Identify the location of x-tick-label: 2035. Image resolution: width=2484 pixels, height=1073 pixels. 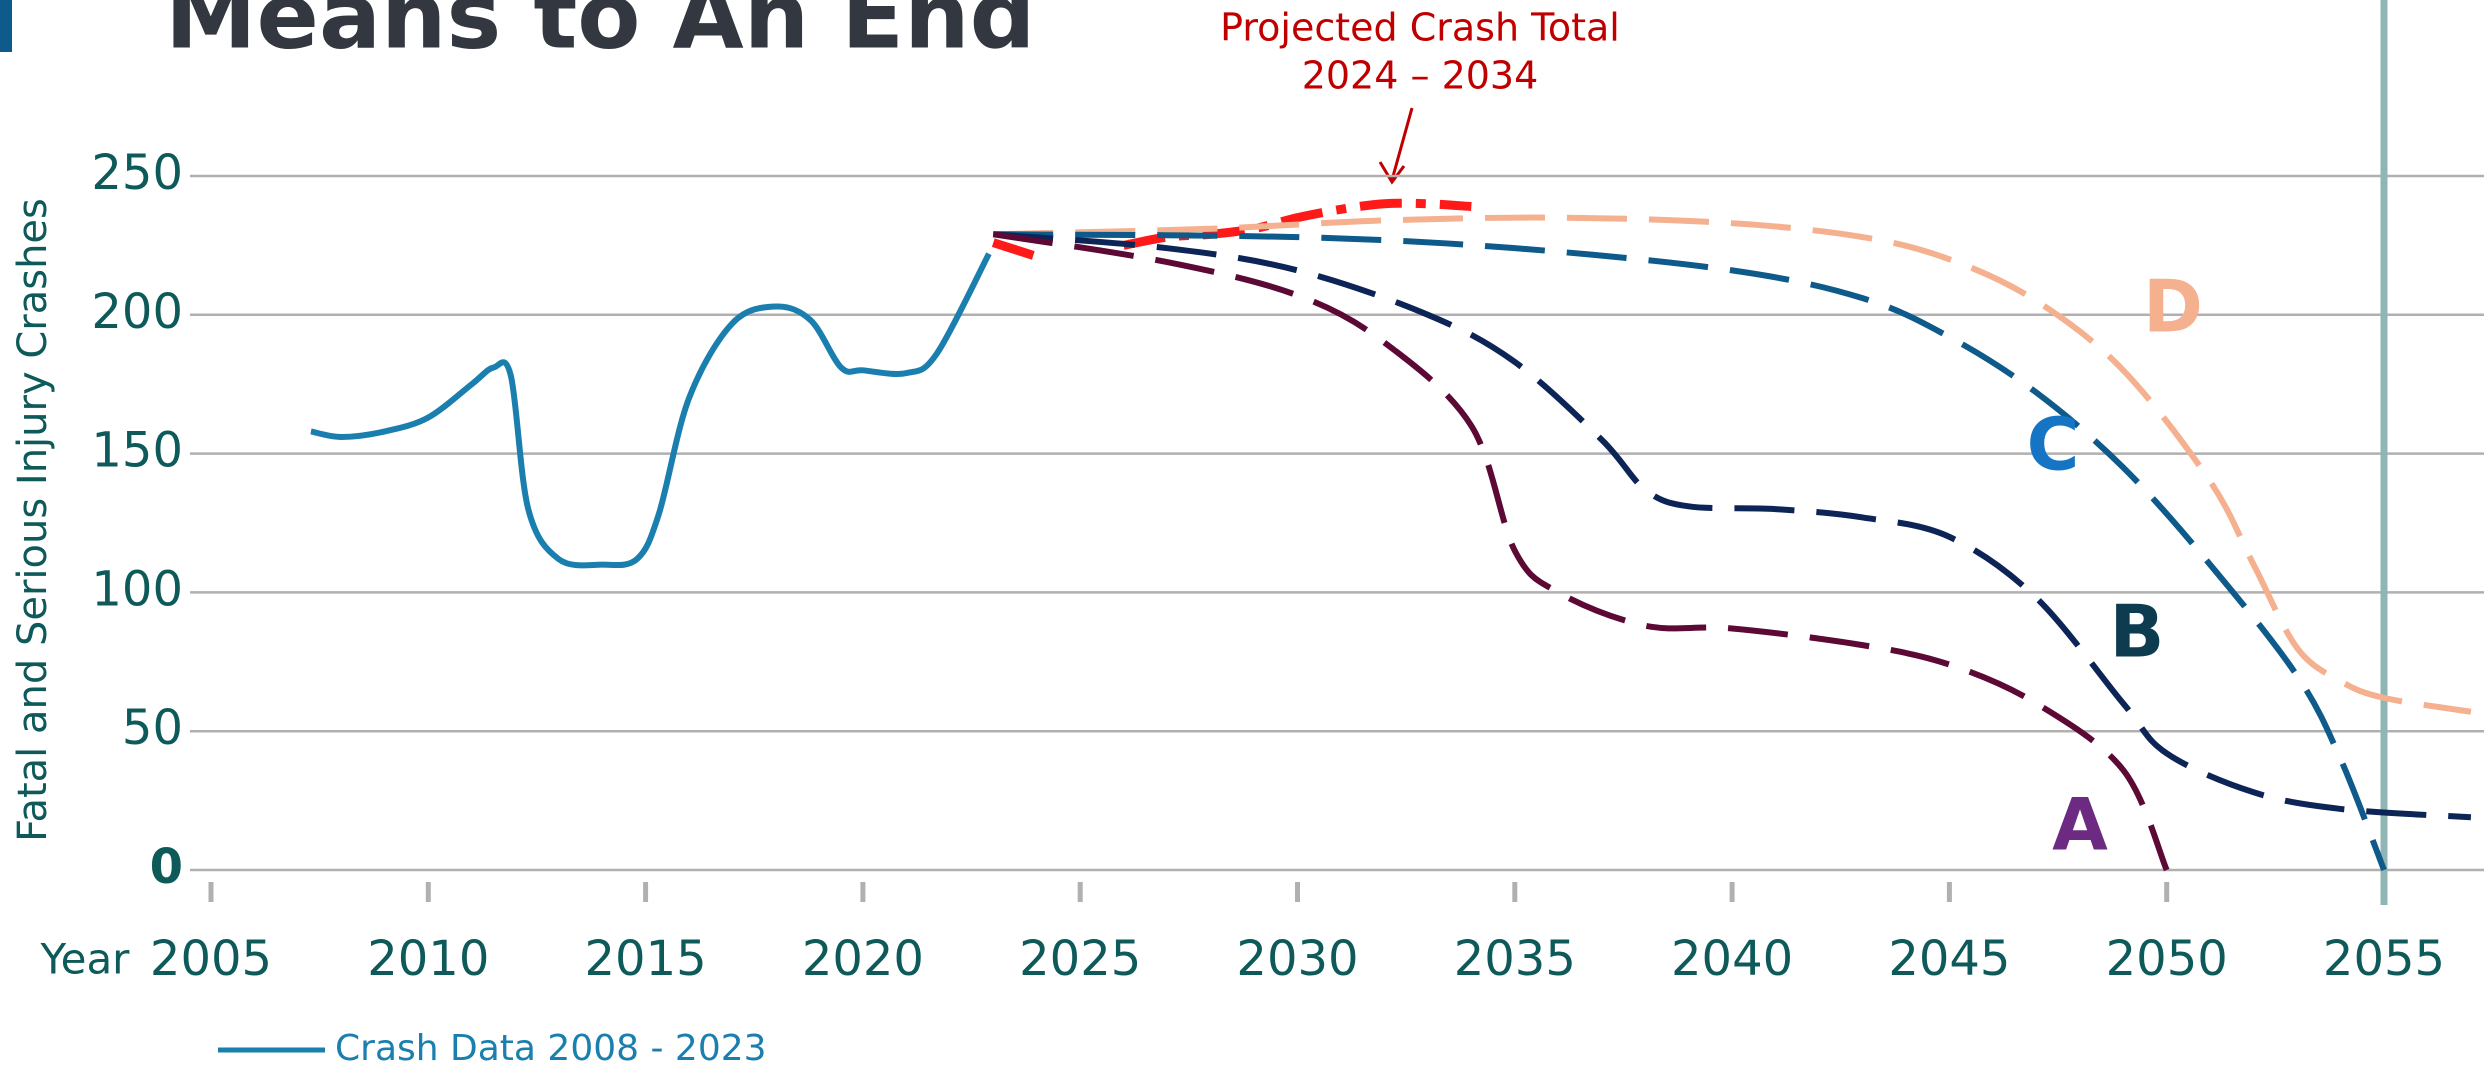
(1515, 959).